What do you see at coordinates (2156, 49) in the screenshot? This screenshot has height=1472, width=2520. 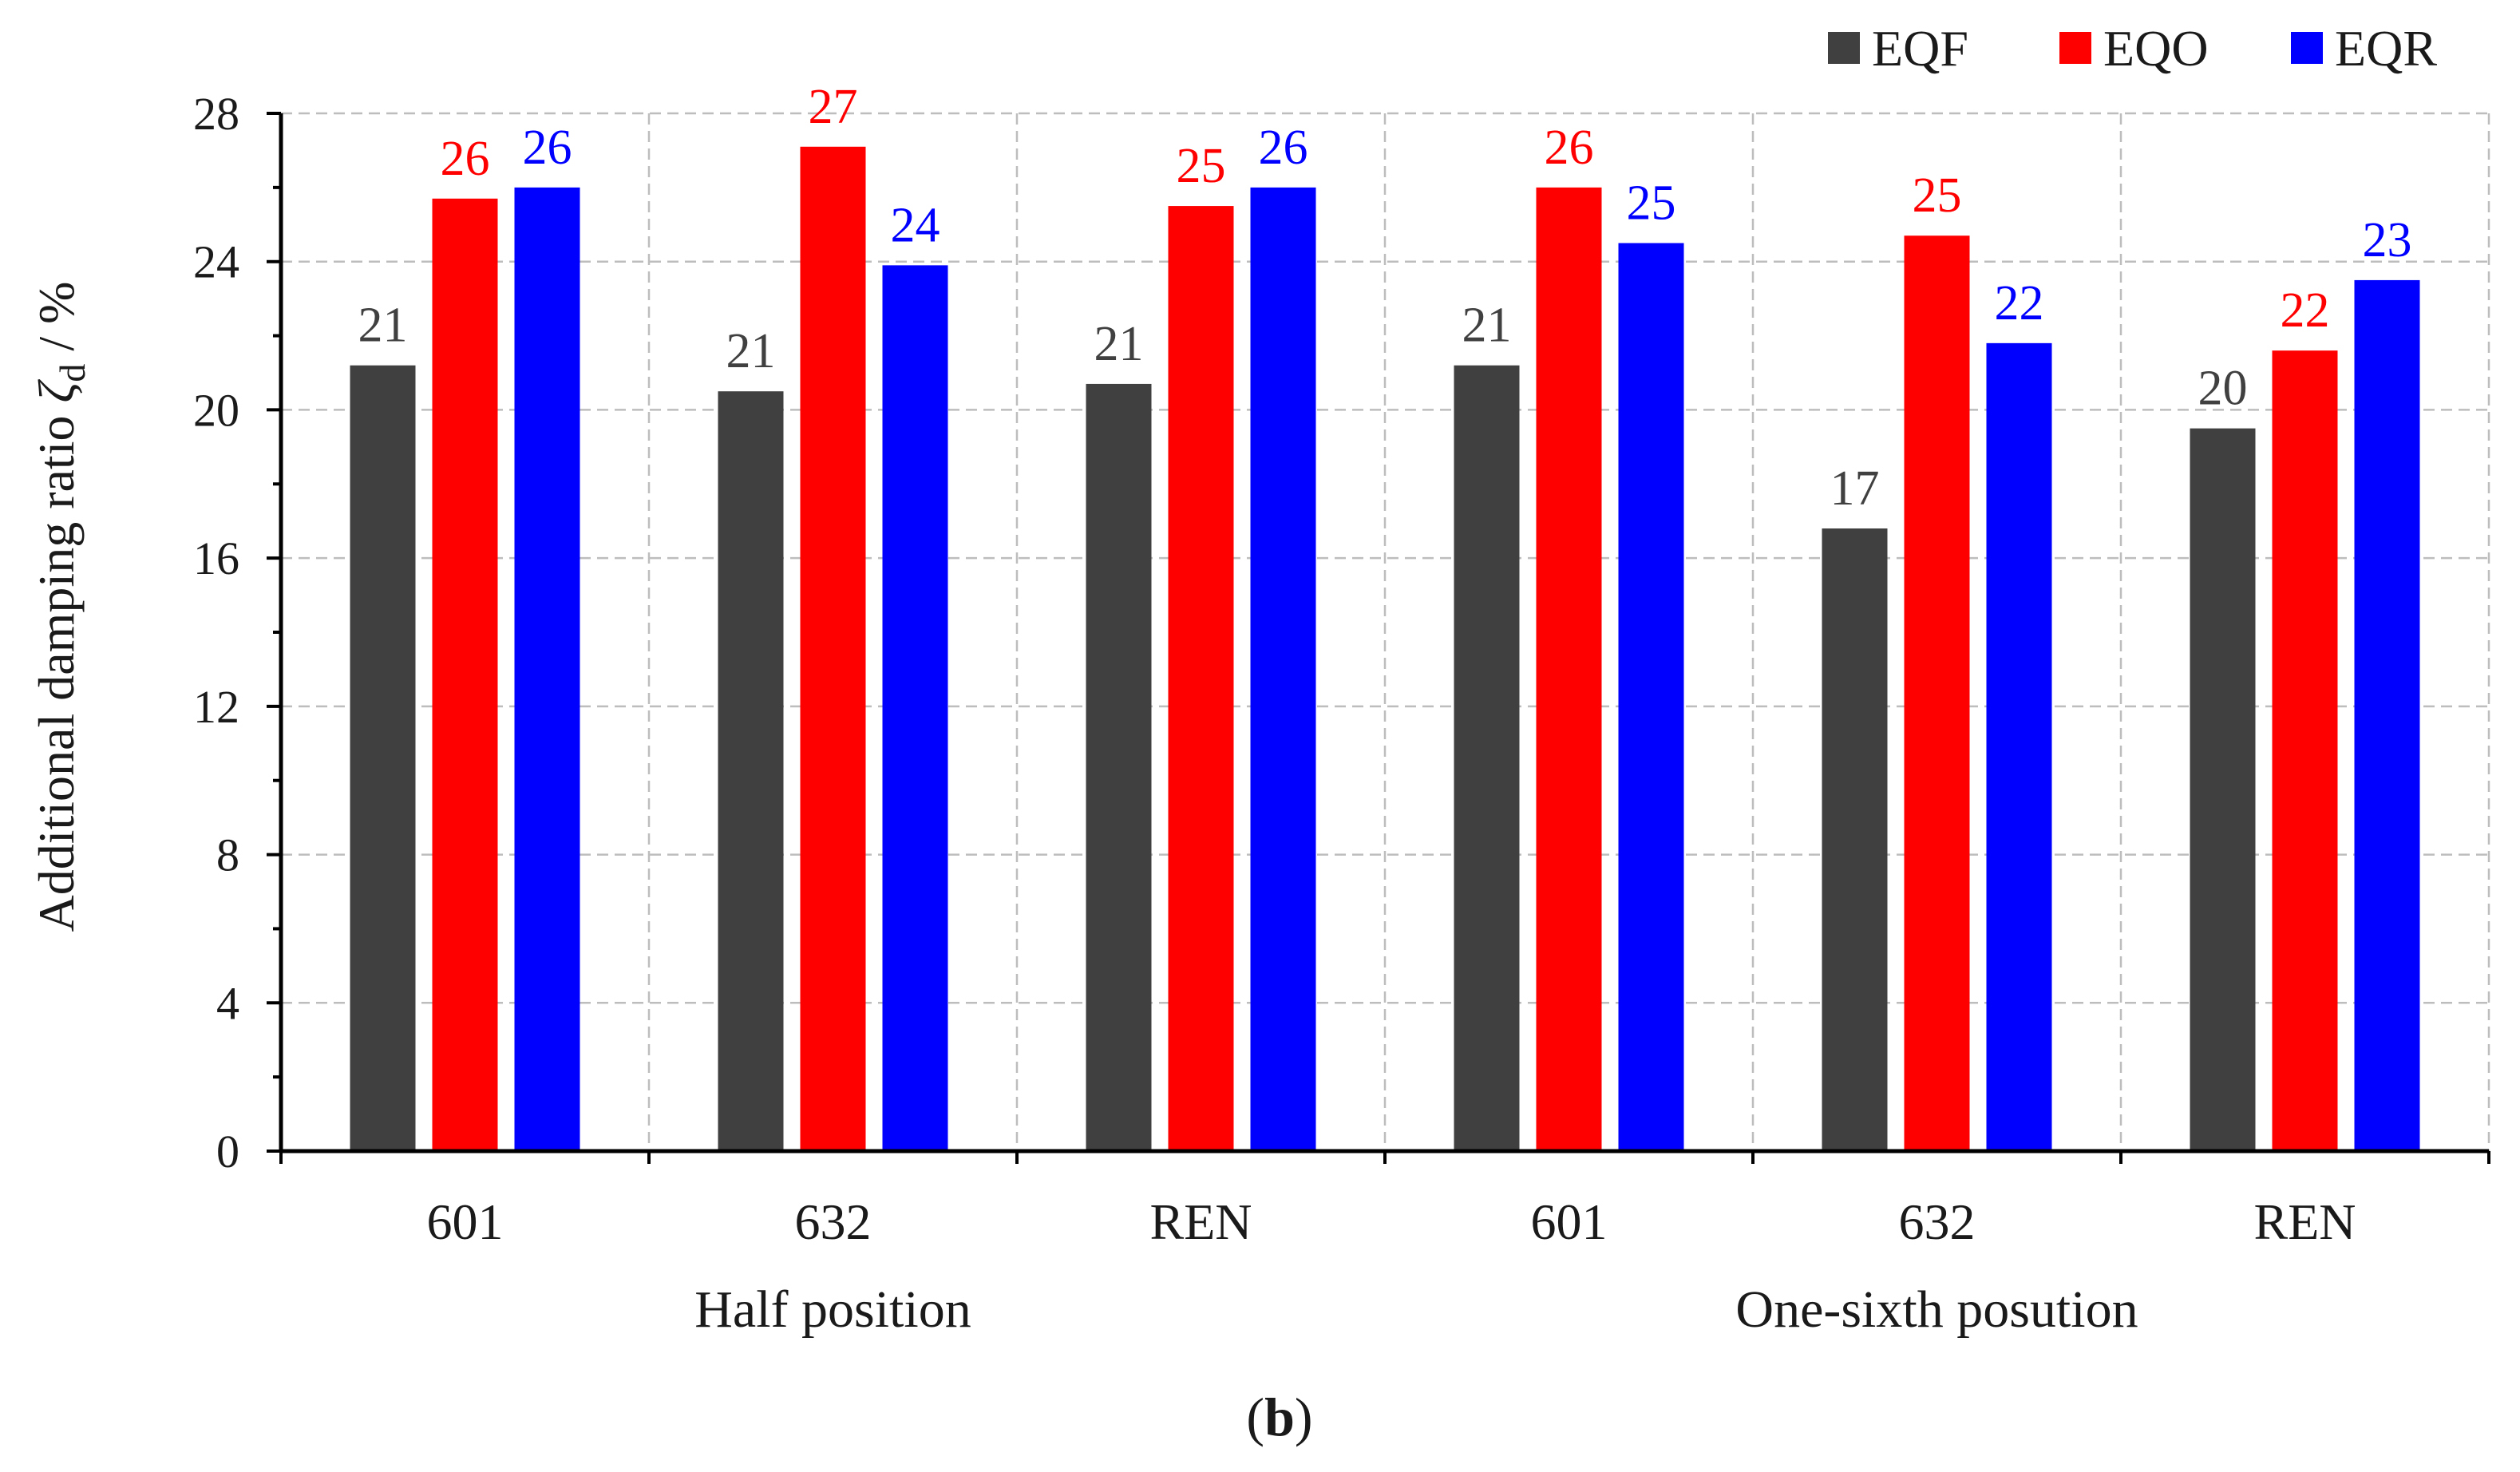 I see `legend-label-eqo: EQO` at bounding box center [2156, 49].